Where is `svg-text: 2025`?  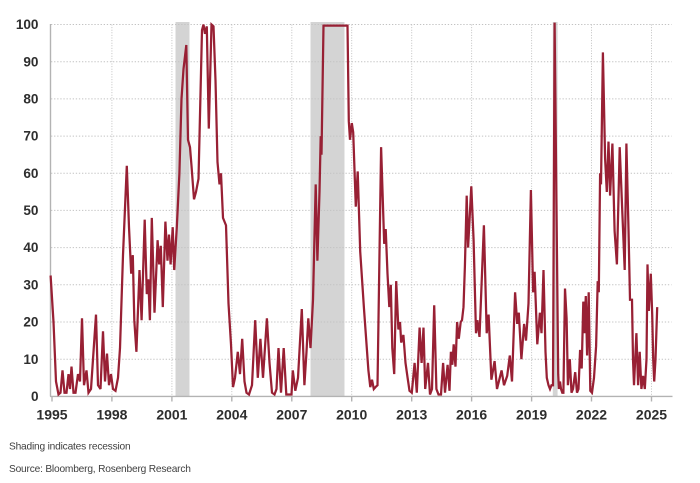
svg-text: 2025 is located at coordinates (651, 415).